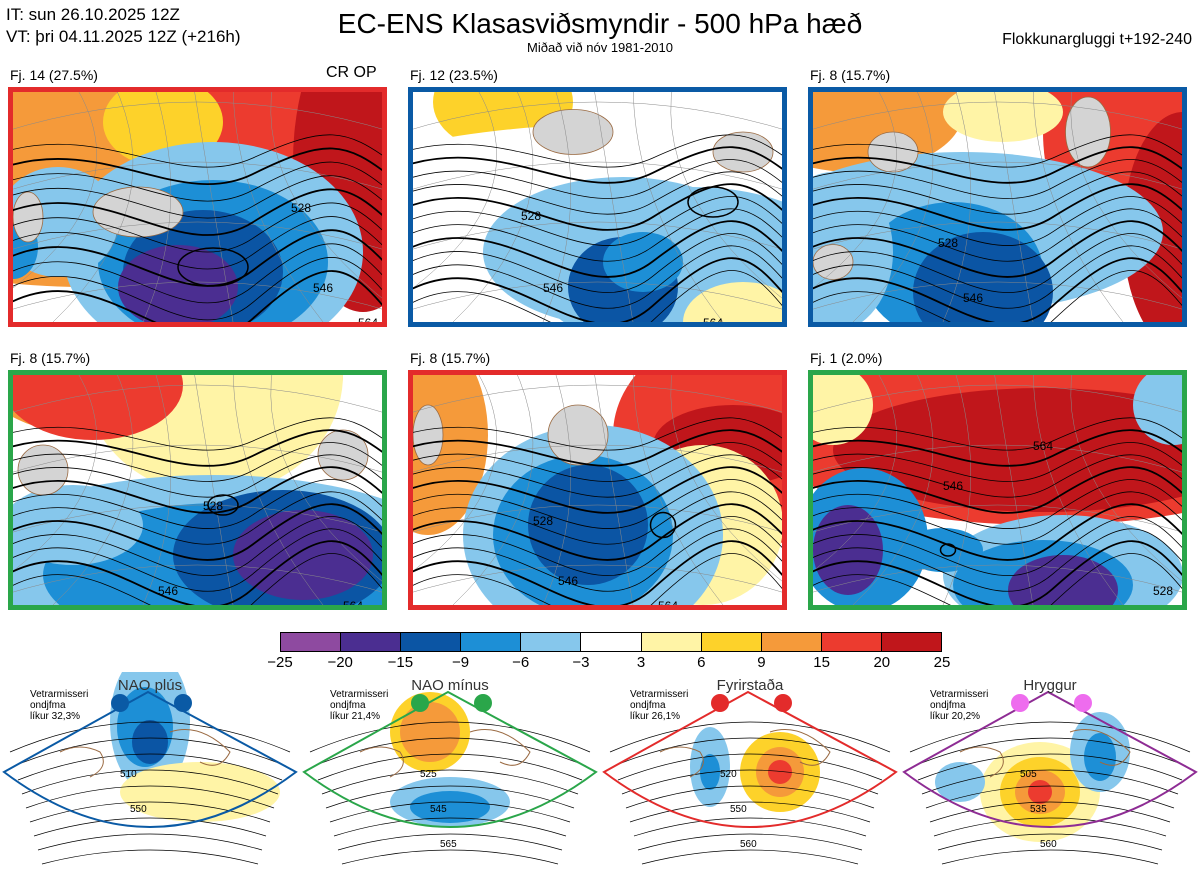 Image resolution: width=1200 pixels, height=871 pixels. I want to click on colorbar-ticks: −25 −20 −15 −9 −6 −3 3 6 9 15 20 25, so click(600, 664).